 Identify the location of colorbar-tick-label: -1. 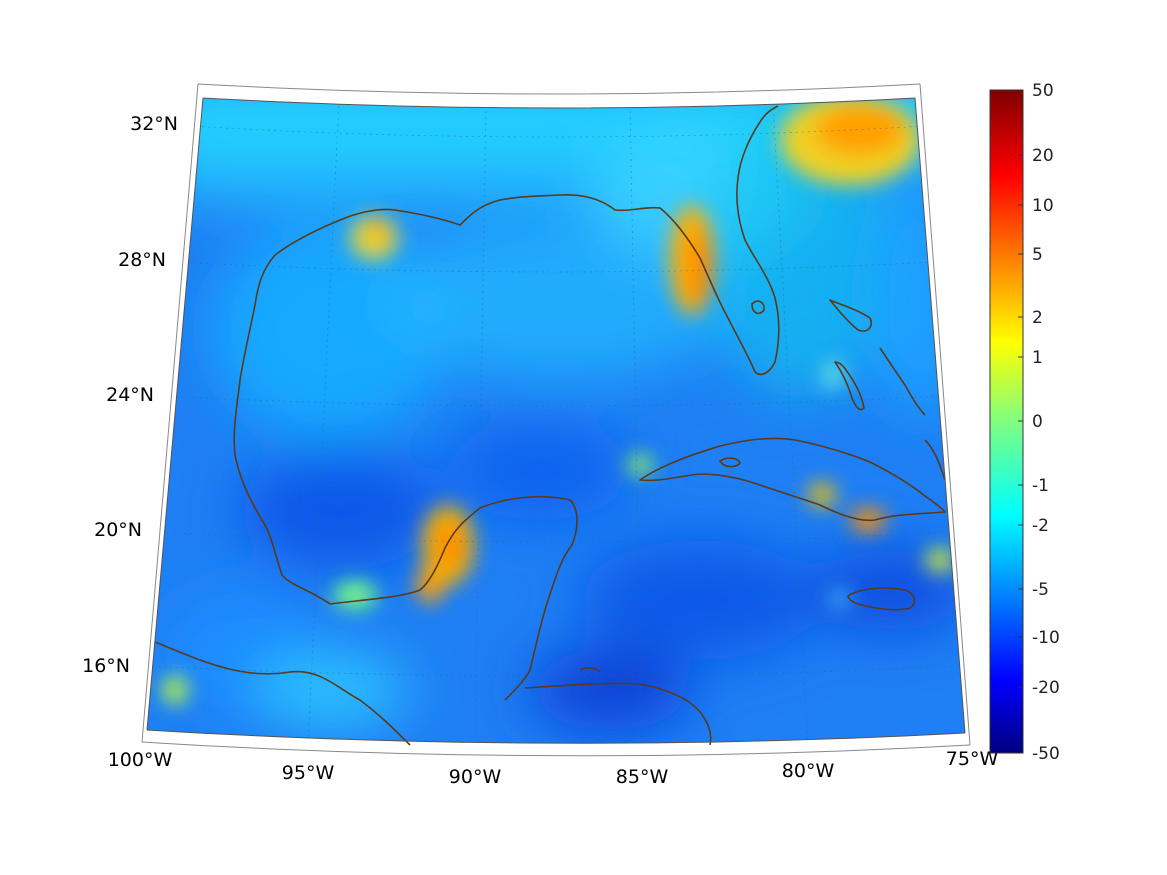
(1040, 486).